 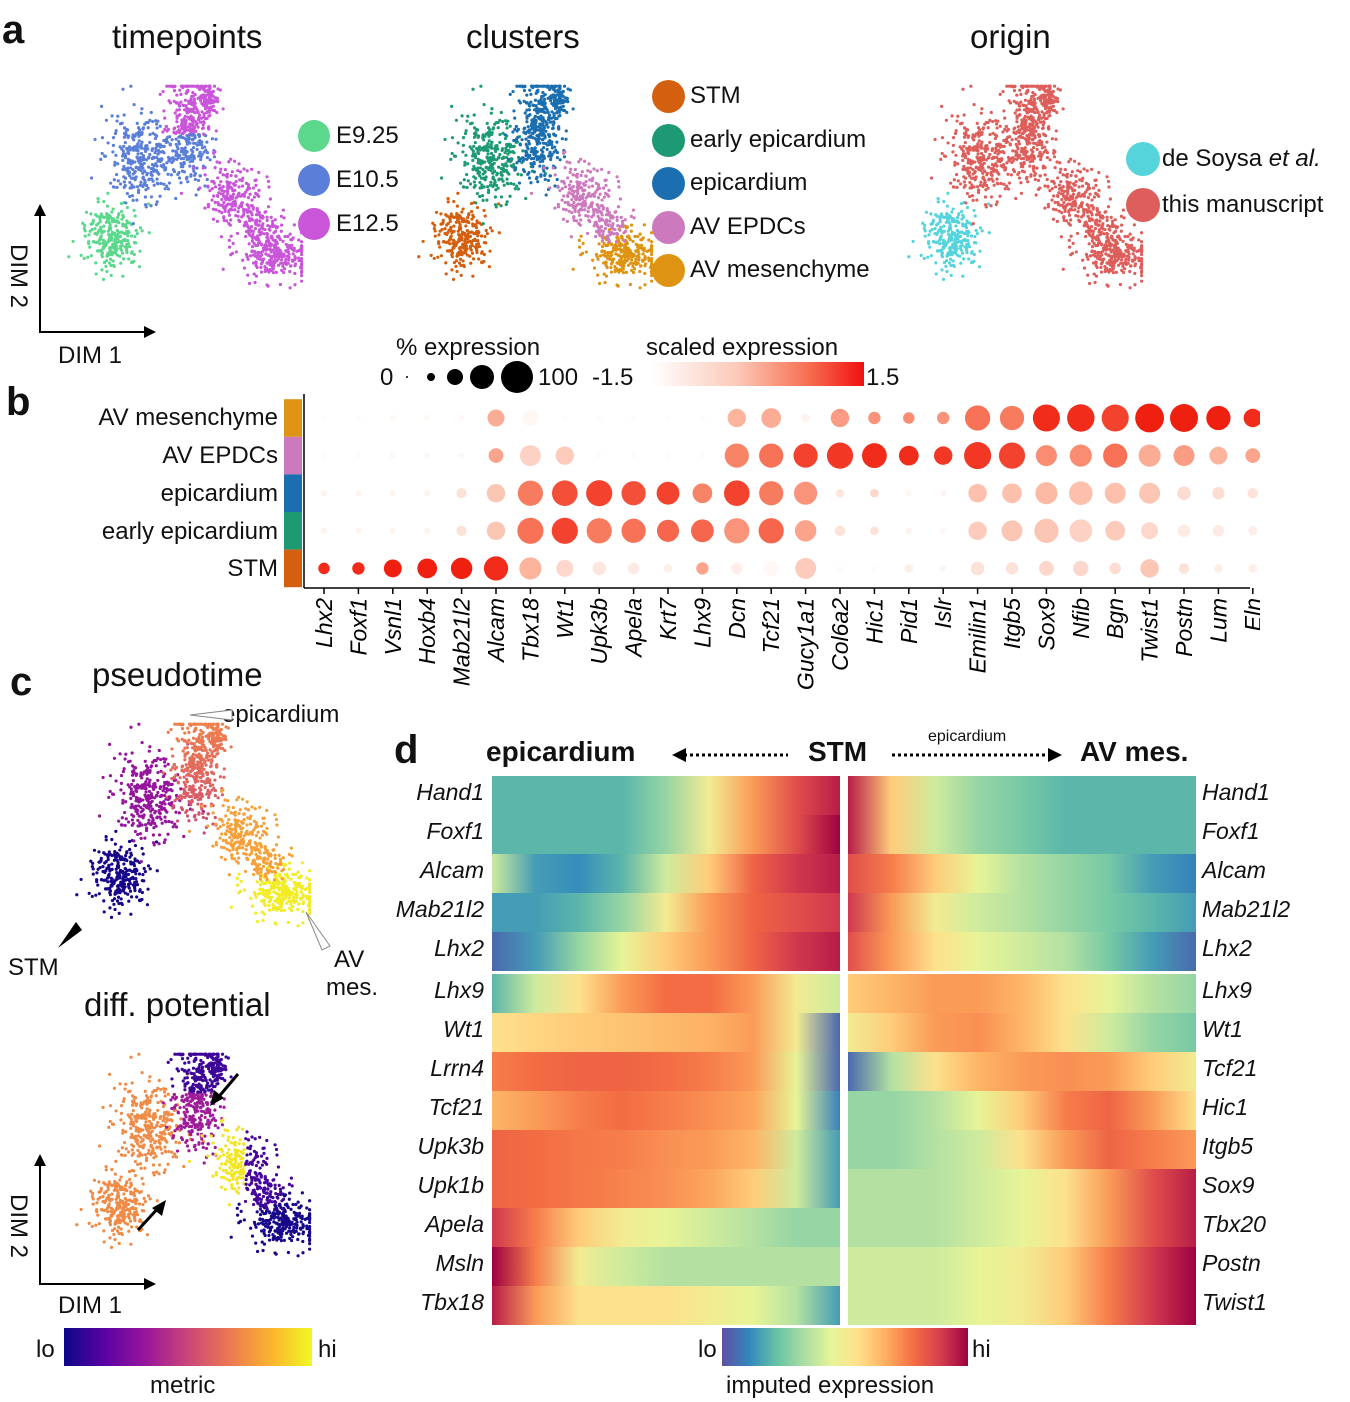 What do you see at coordinates (668, 270) in the screenshot?
I see `legend-dot-icon` at bounding box center [668, 270].